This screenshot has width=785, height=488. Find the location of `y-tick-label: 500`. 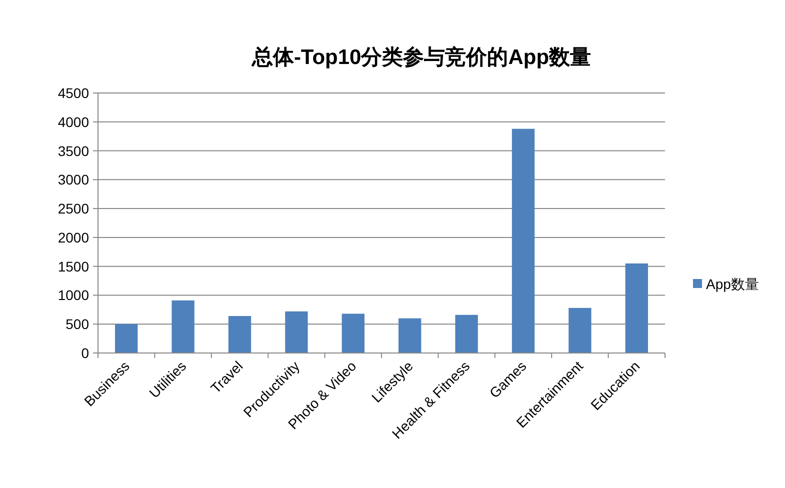

y-tick-label: 500 is located at coordinates (78, 324).